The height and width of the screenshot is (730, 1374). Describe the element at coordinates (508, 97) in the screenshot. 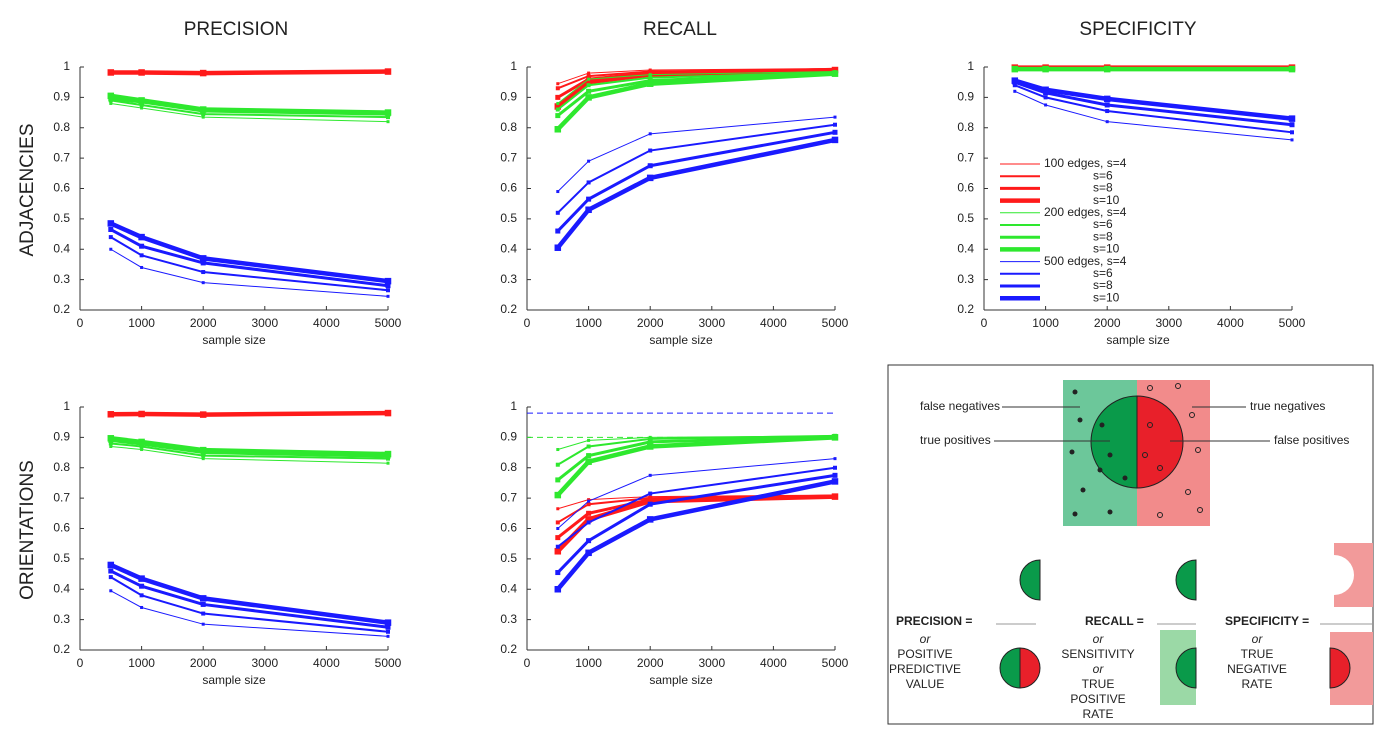

I see `y-tick-label: 0.9` at that location.